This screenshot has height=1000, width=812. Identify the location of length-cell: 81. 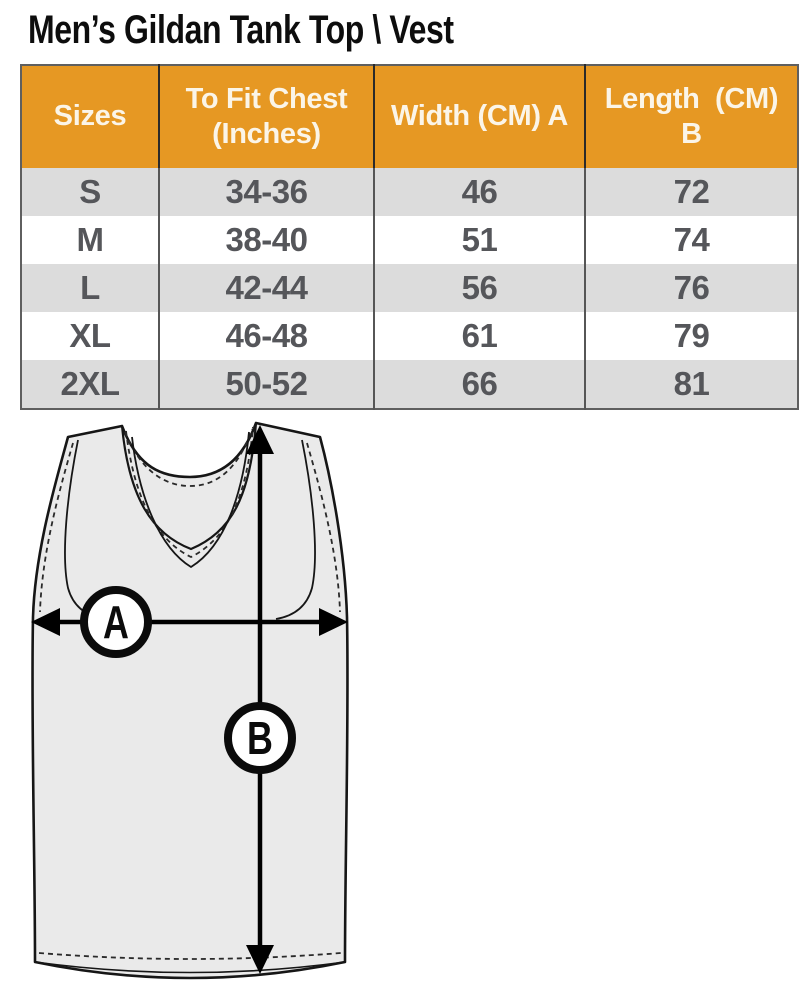
(691, 384).